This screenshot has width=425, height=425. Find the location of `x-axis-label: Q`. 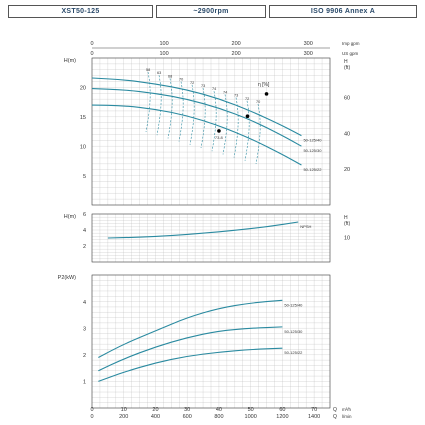

x-axis-label: Q is located at coordinates (335, 410).